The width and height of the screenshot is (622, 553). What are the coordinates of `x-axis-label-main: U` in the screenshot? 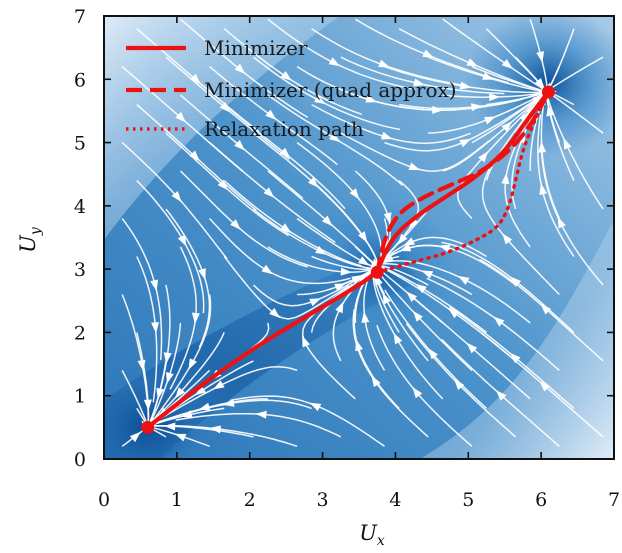 It's located at (368, 533).